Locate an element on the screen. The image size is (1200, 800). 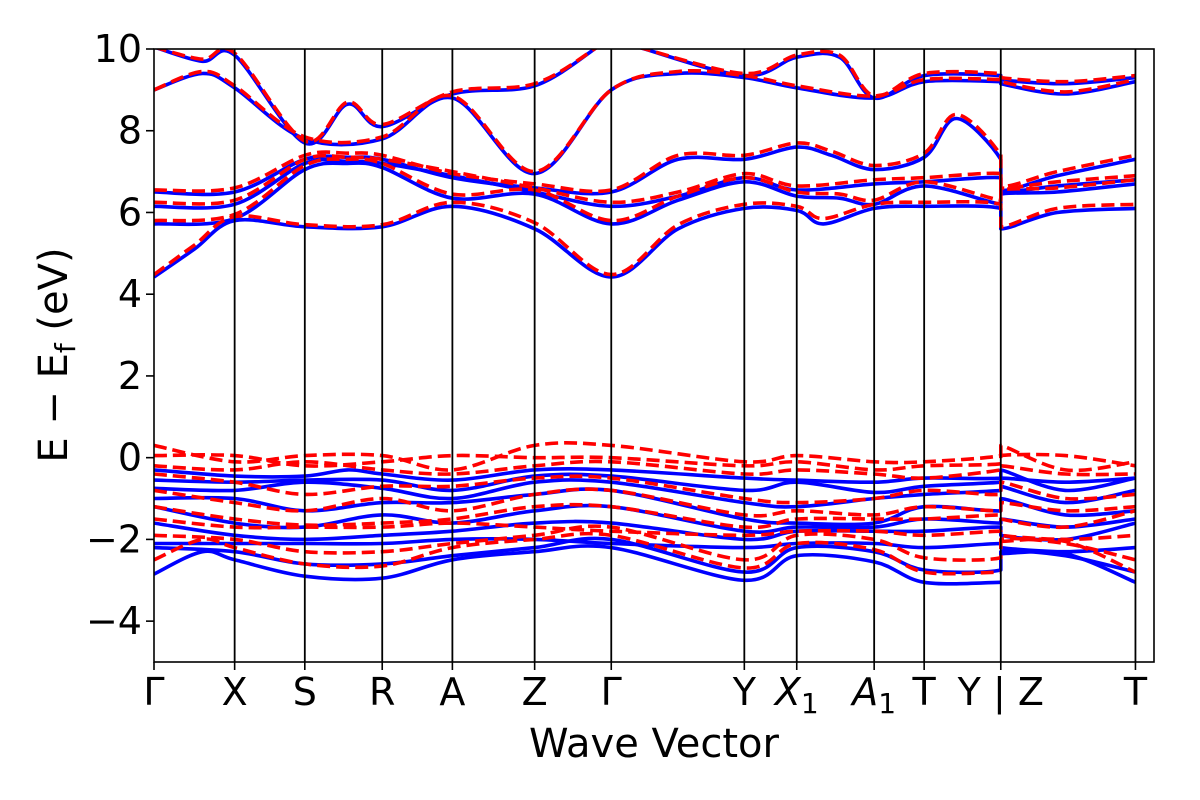
x-tick-label-main: R is located at coordinates (382, 692).